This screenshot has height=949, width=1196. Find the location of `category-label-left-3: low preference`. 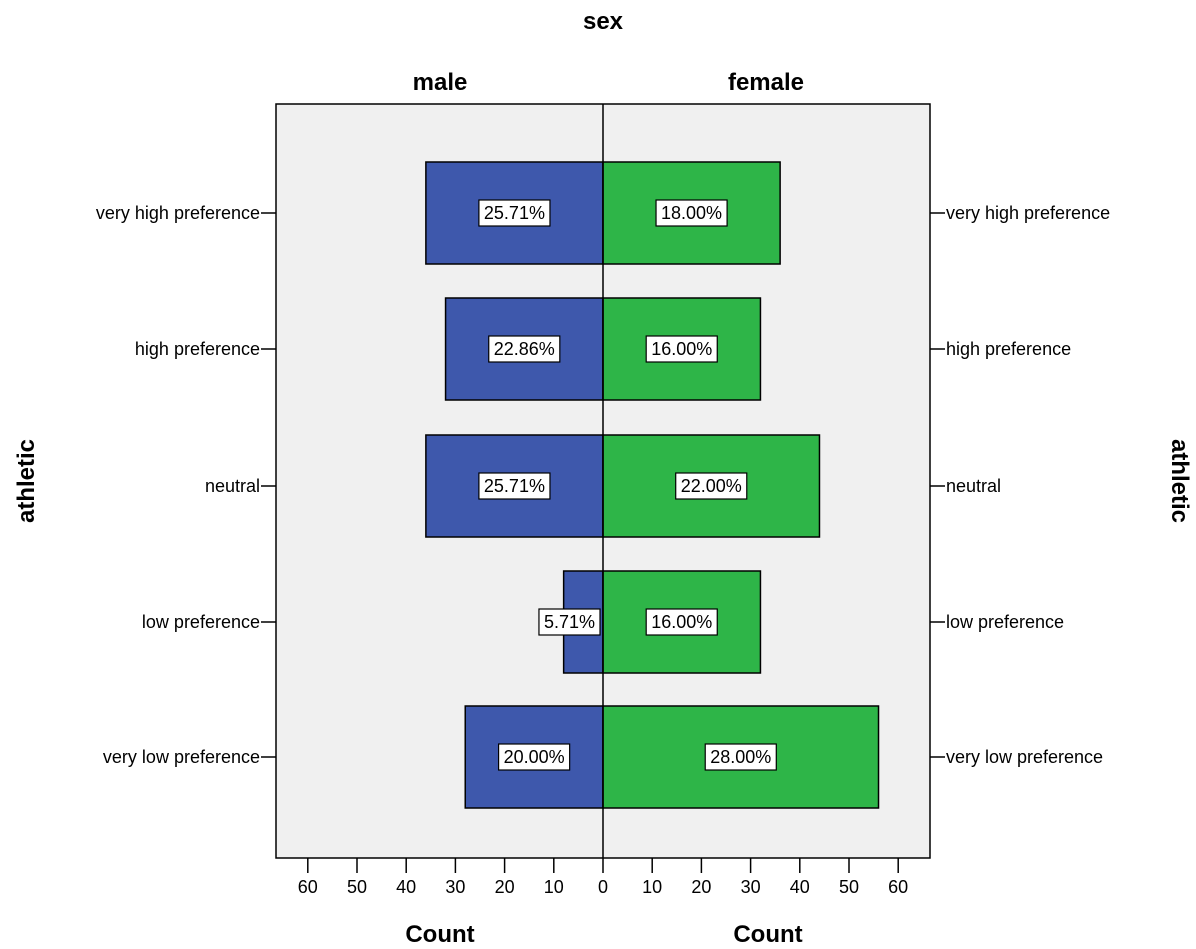

category-label-left-3: low preference is located at coordinates (201, 622).